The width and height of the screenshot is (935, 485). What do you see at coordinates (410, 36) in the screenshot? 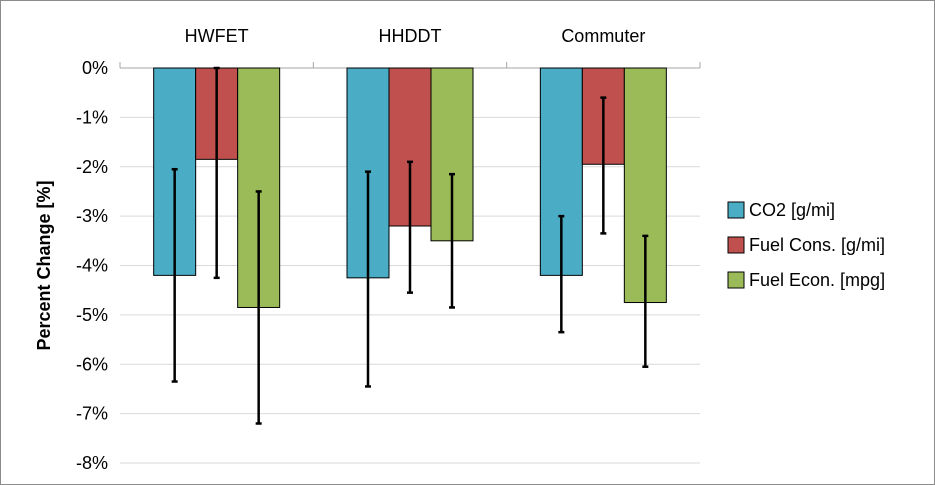
I see `category-label: HHDDT` at bounding box center [410, 36].